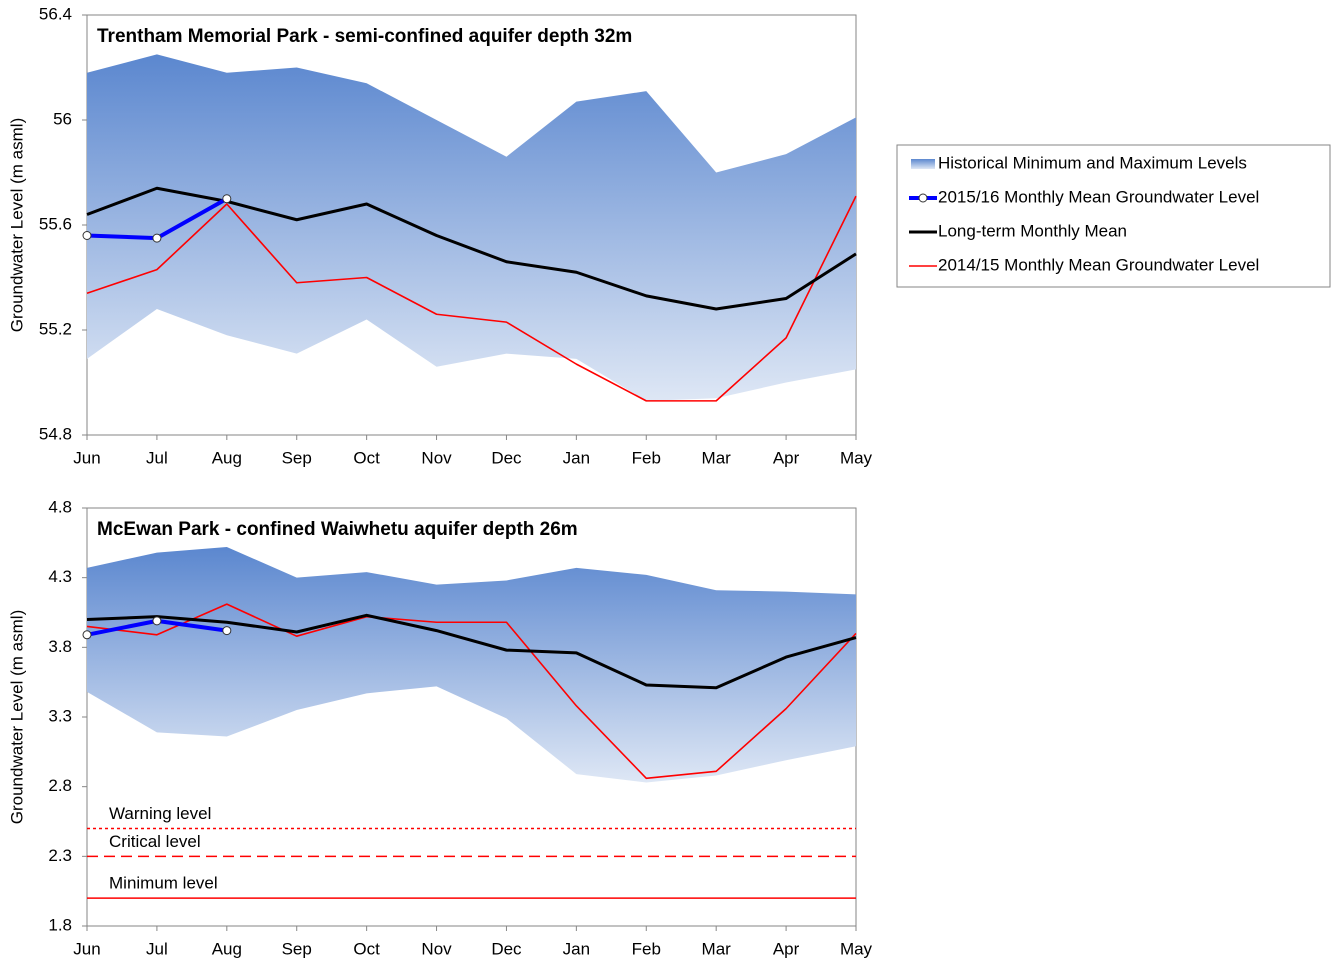  What do you see at coordinates (1113, 216) in the screenshot?
I see `legend-box` at bounding box center [1113, 216].